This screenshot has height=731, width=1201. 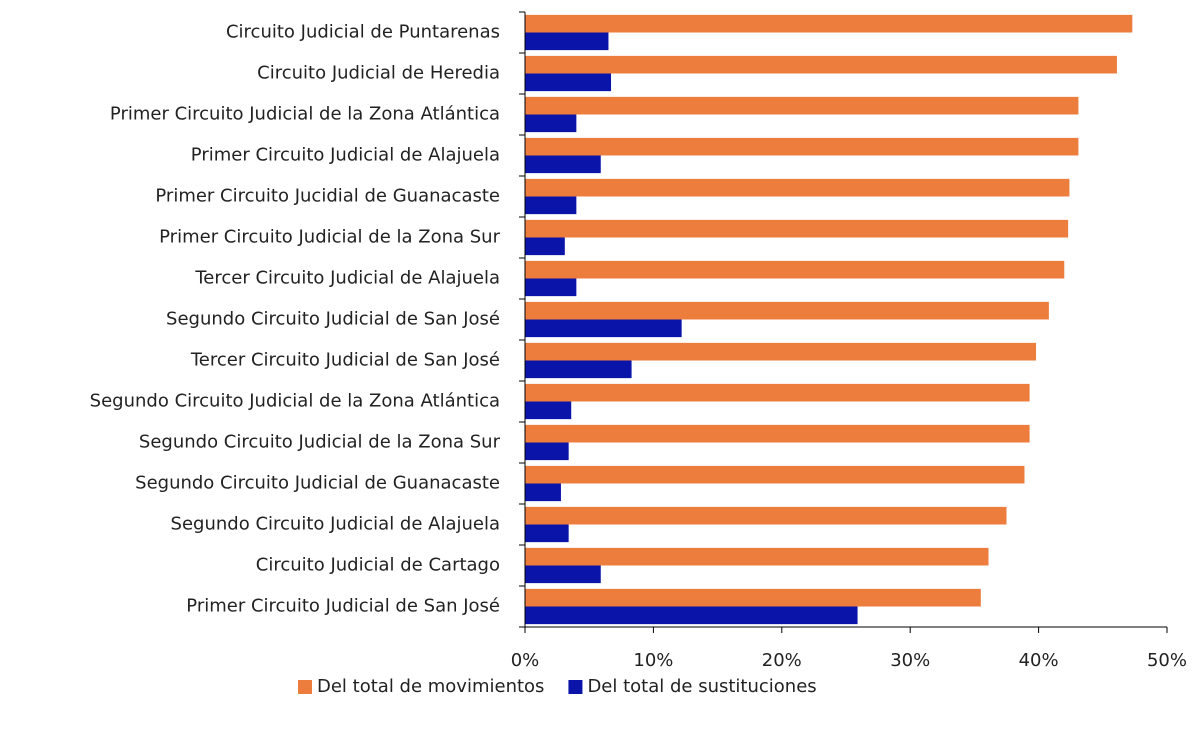 What do you see at coordinates (525, 660) in the screenshot?
I see `x-tick-label: 0%` at bounding box center [525, 660].